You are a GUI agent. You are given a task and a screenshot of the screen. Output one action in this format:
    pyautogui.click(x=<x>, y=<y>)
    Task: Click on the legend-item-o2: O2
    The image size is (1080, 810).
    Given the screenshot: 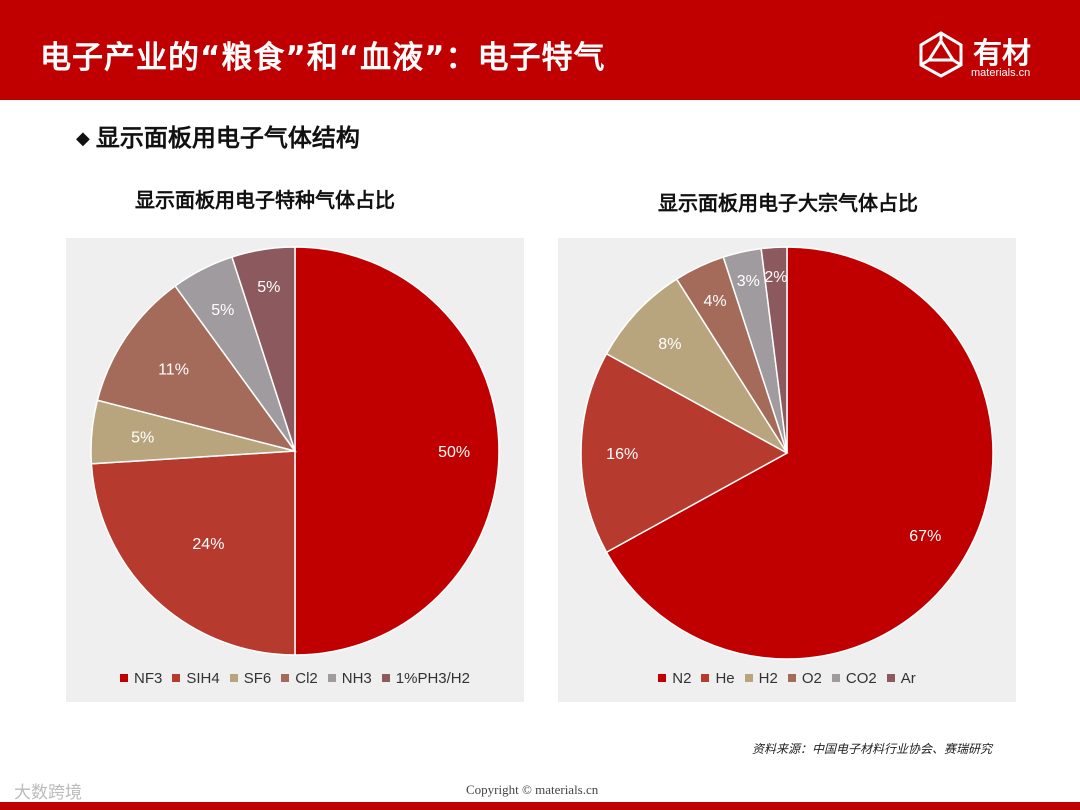 What is the action you would take?
    pyautogui.click(x=804, y=678)
    